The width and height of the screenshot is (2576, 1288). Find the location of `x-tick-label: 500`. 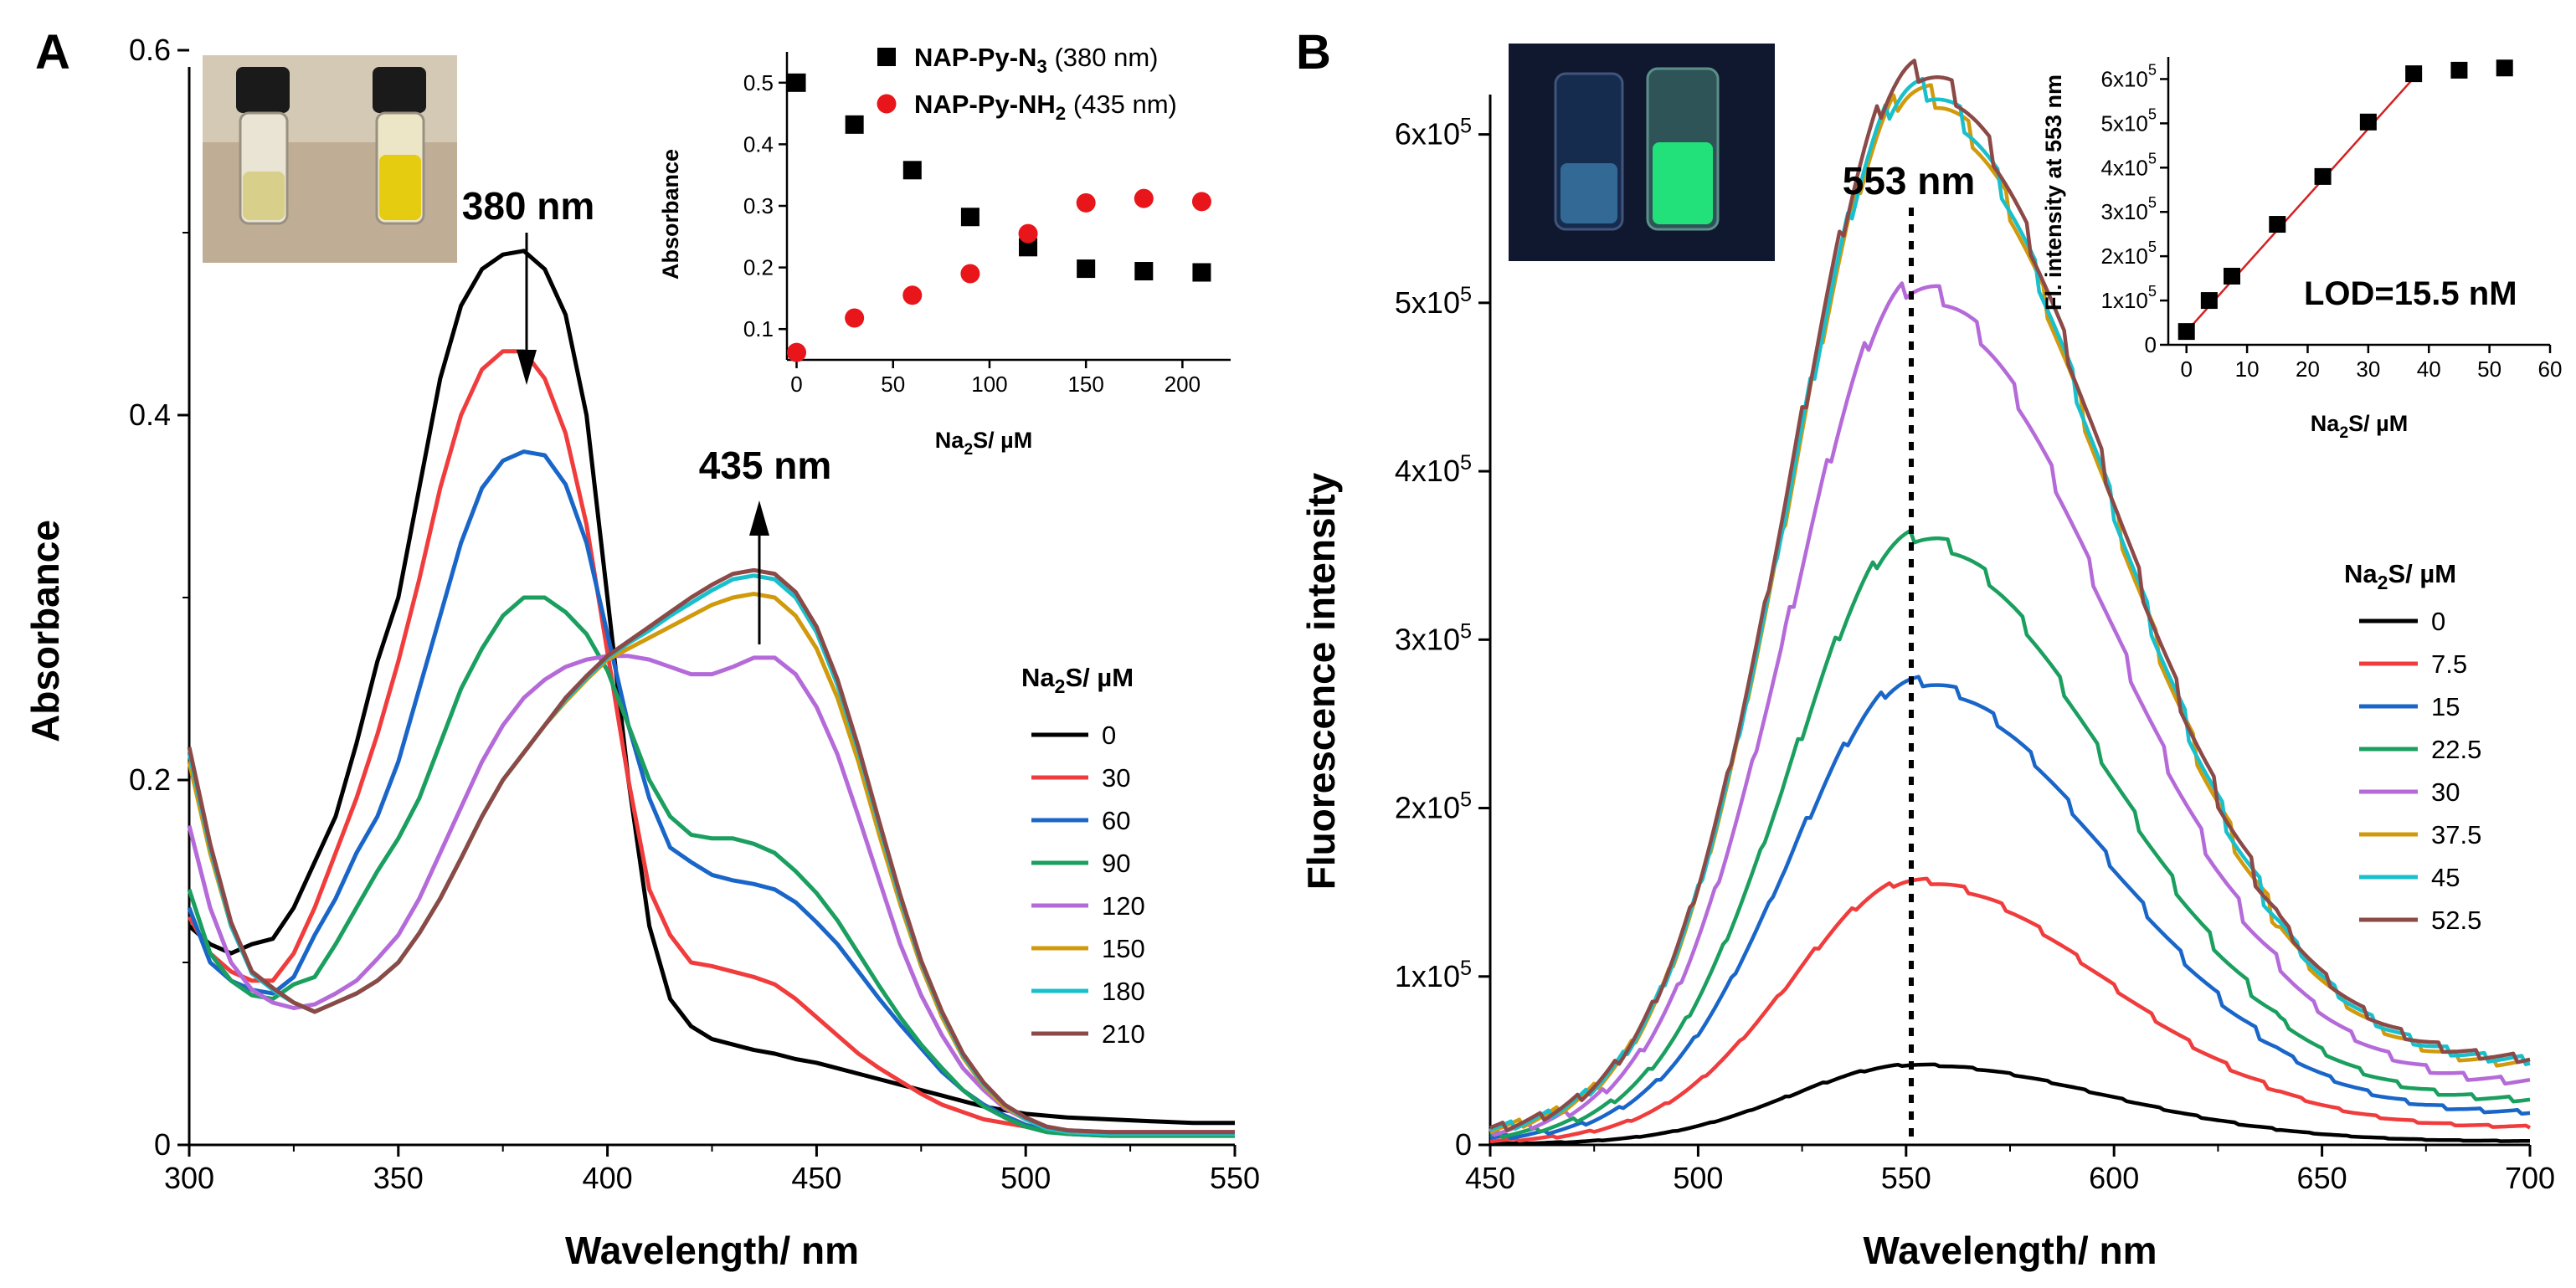

x-tick-label: 500 is located at coordinates (1025, 1178).